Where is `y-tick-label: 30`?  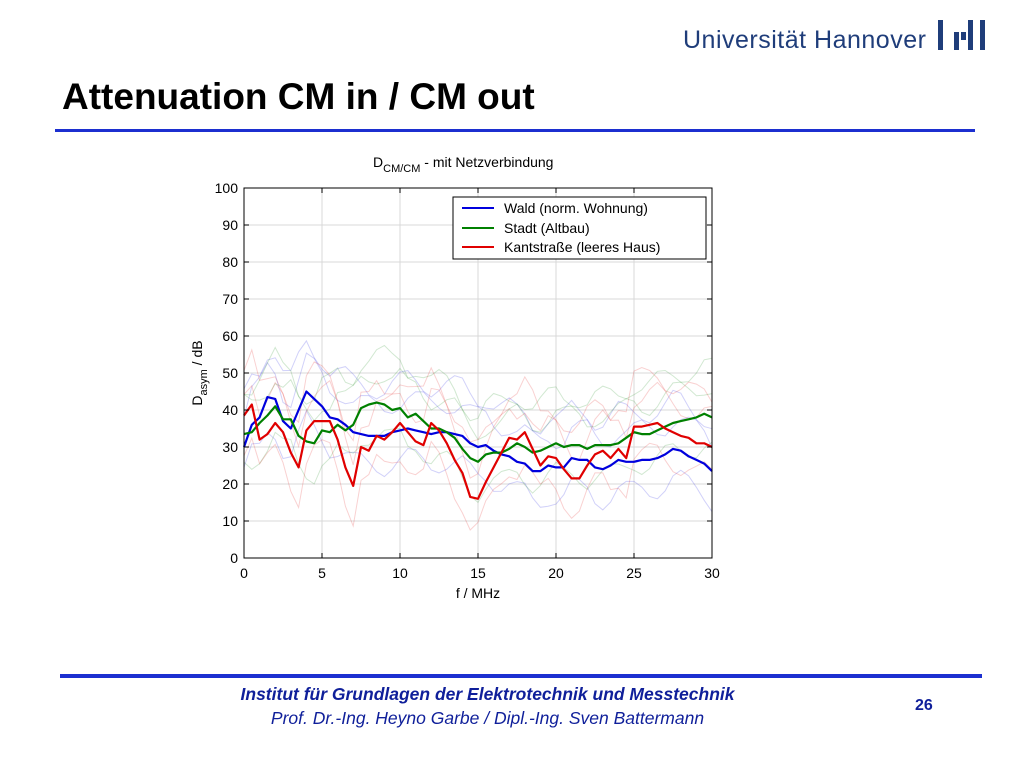 y-tick-label: 30 is located at coordinates (230, 447).